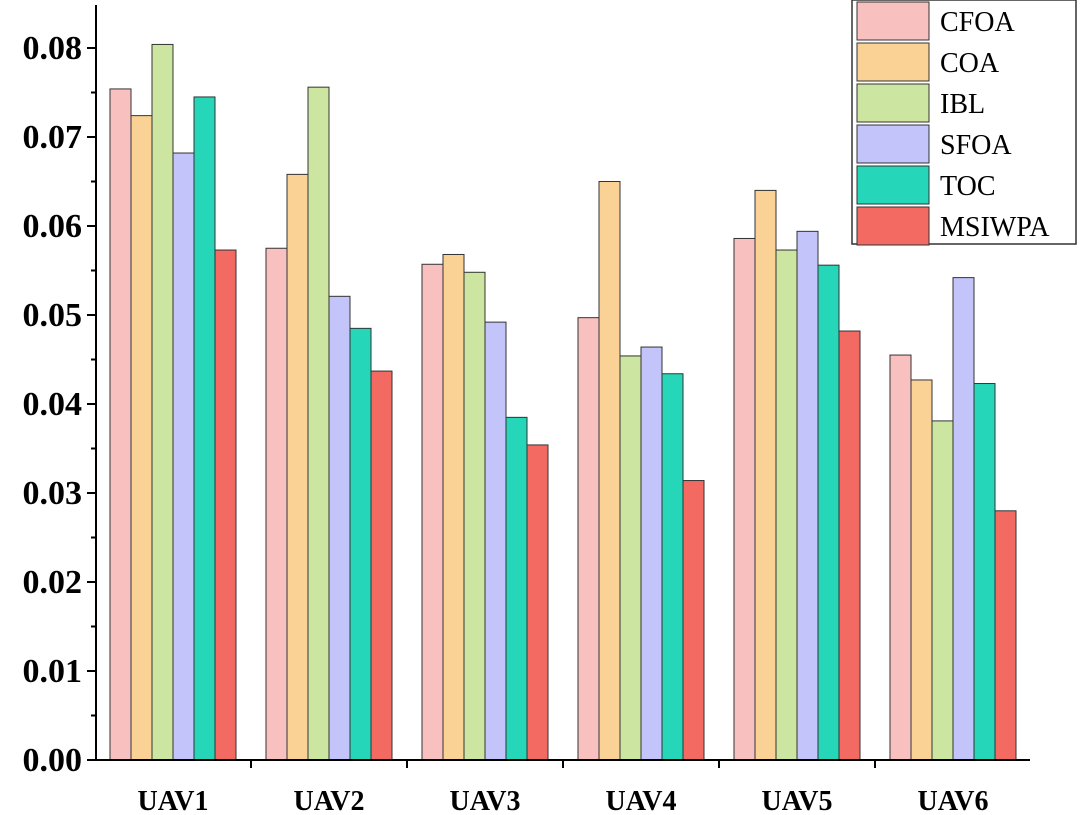 Image resolution: width=1080 pixels, height=815 pixels. Describe the element at coordinates (786, 505) in the screenshot. I see `bar-uav5-ibl` at that location.